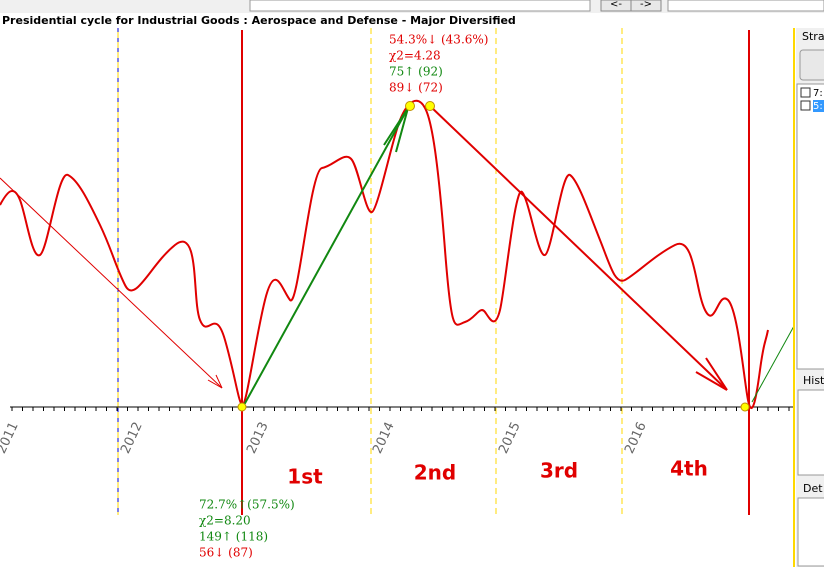 This screenshot has height=571, width=824. I want to click on stat-text: 149↑ (118), so click(233, 537).